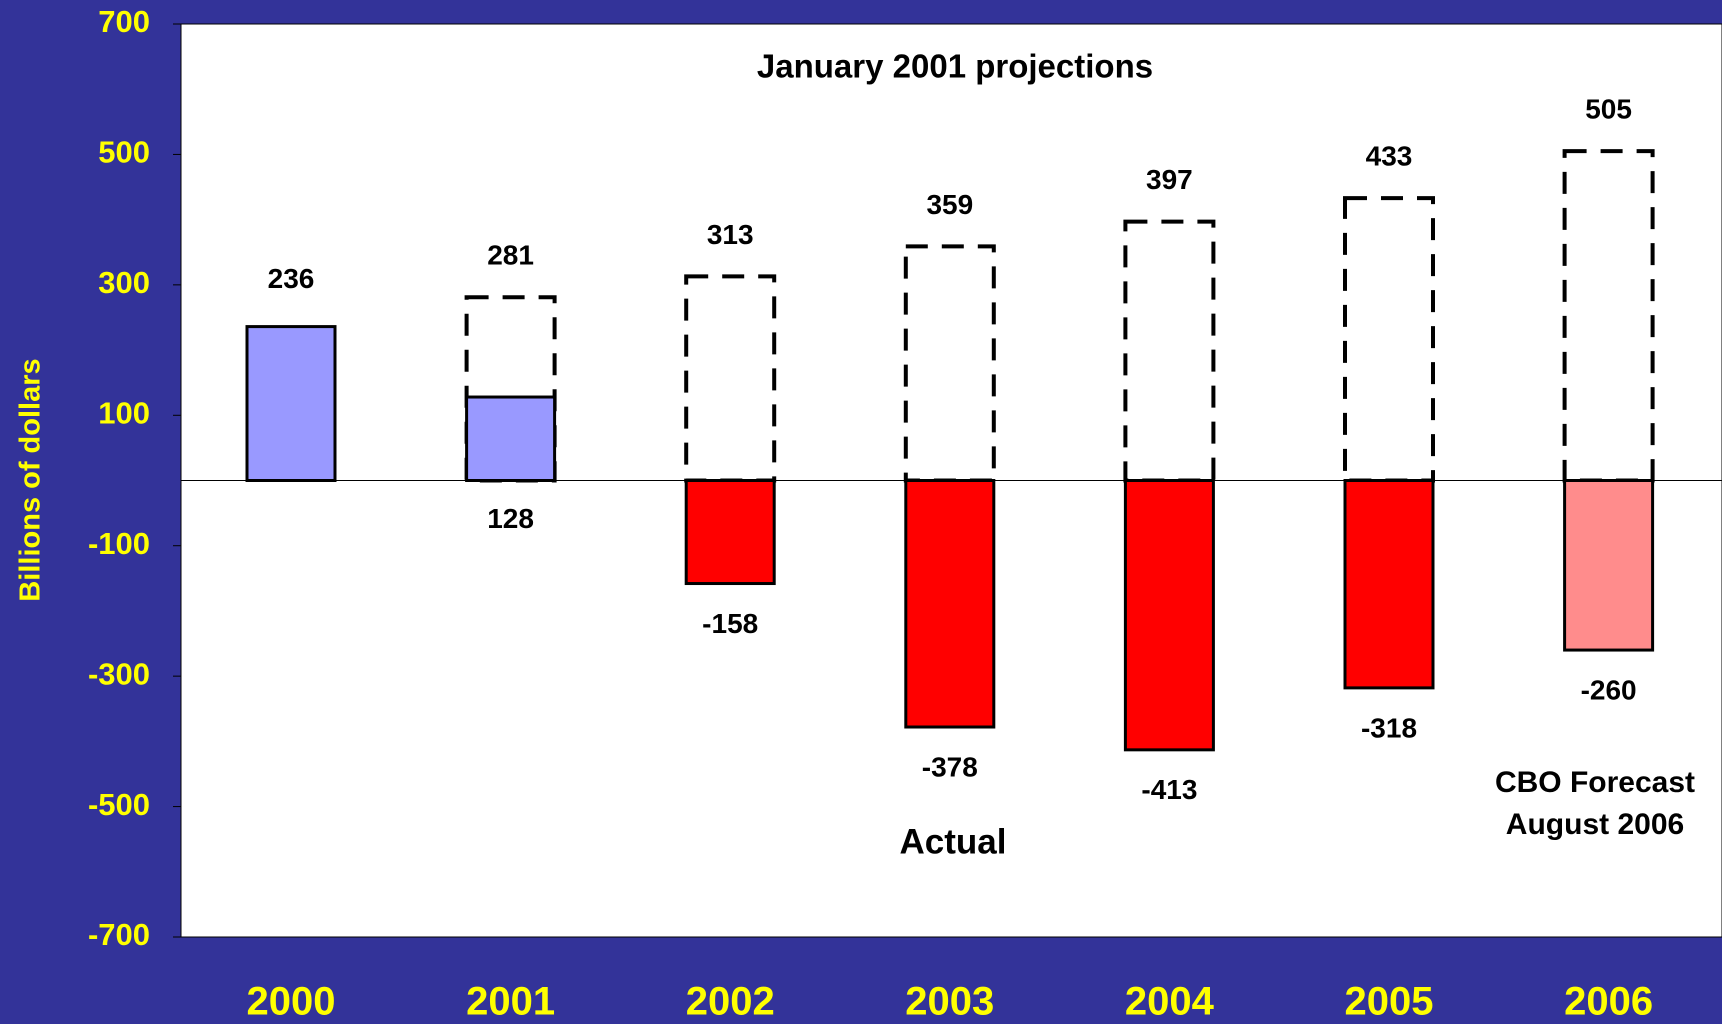 The height and width of the screenshot is (1024, 1722). Describe the element at coordinates (1169, 789) in the screenshot. I see `data-label: -413` at that location.